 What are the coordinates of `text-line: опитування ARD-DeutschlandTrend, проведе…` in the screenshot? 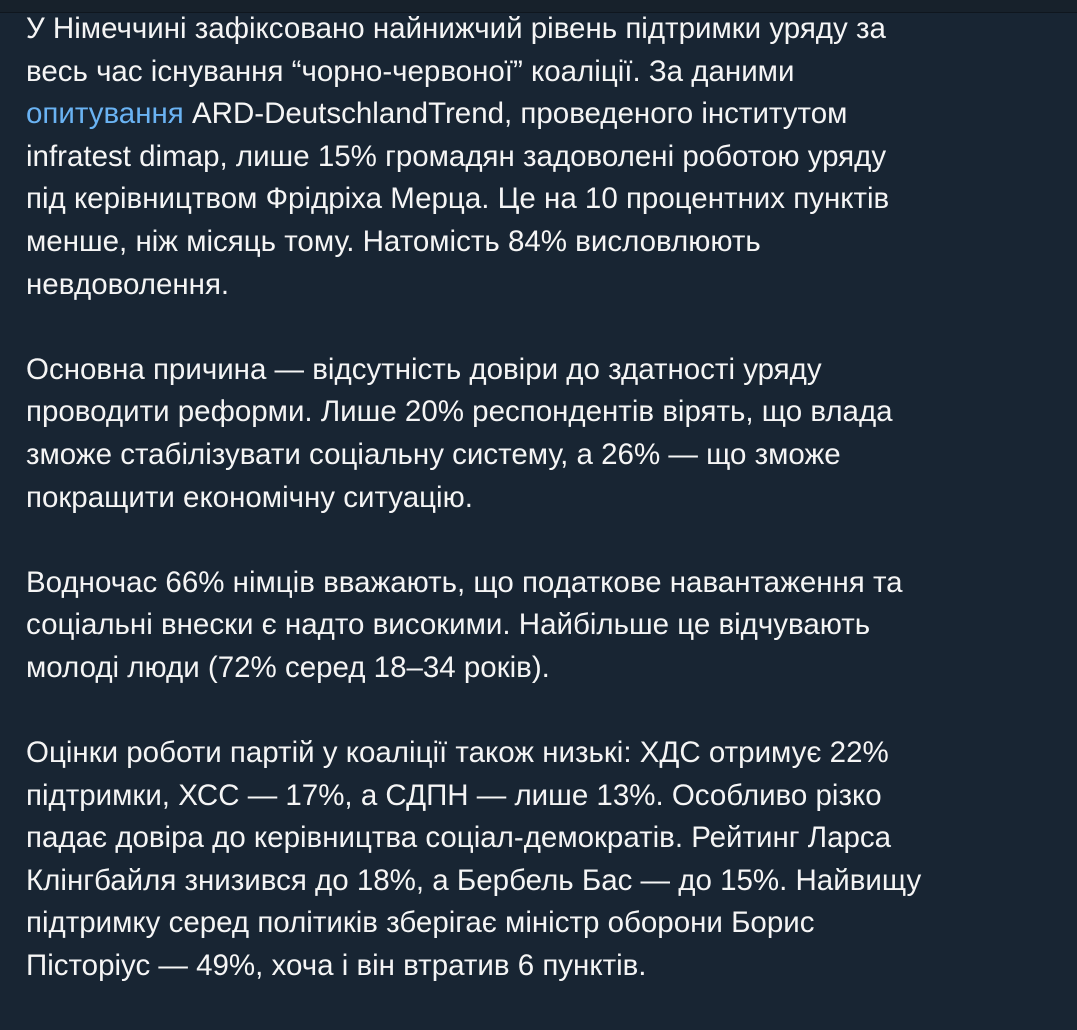 It's located at (473, 114).